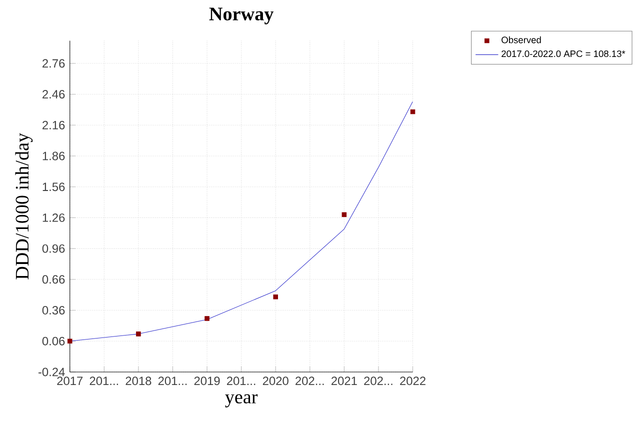  What do you see at coordinates (53, 217) in the screenshot?
I see `y-tick-label: 1.26` at bounding box center [53, 217].